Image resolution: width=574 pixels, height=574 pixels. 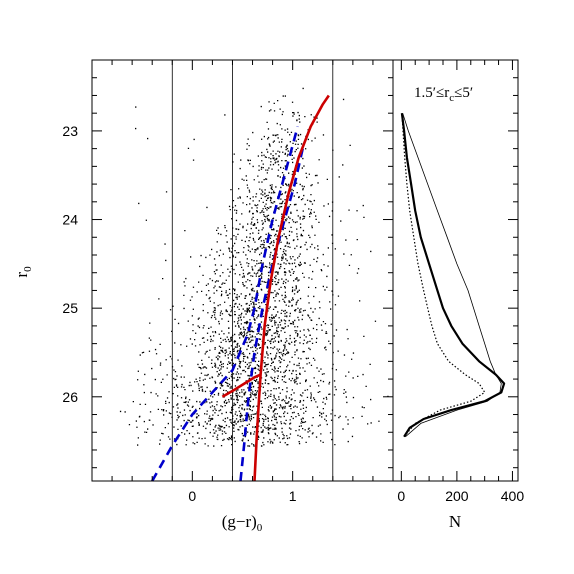 I want to click on cmd-y-tick-label: 26, so click(x=70, y=397).